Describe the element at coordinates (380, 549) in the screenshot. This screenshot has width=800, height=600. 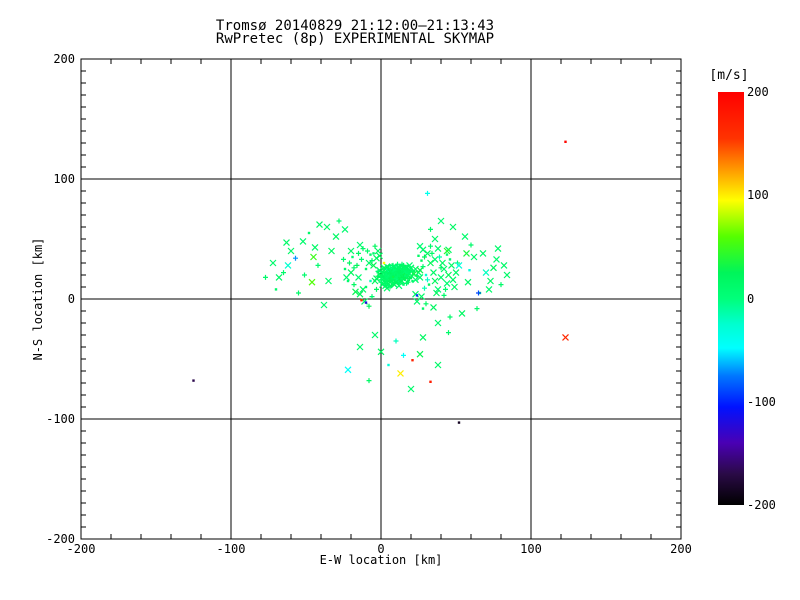
I see `x-tick-label: 0` at that location.